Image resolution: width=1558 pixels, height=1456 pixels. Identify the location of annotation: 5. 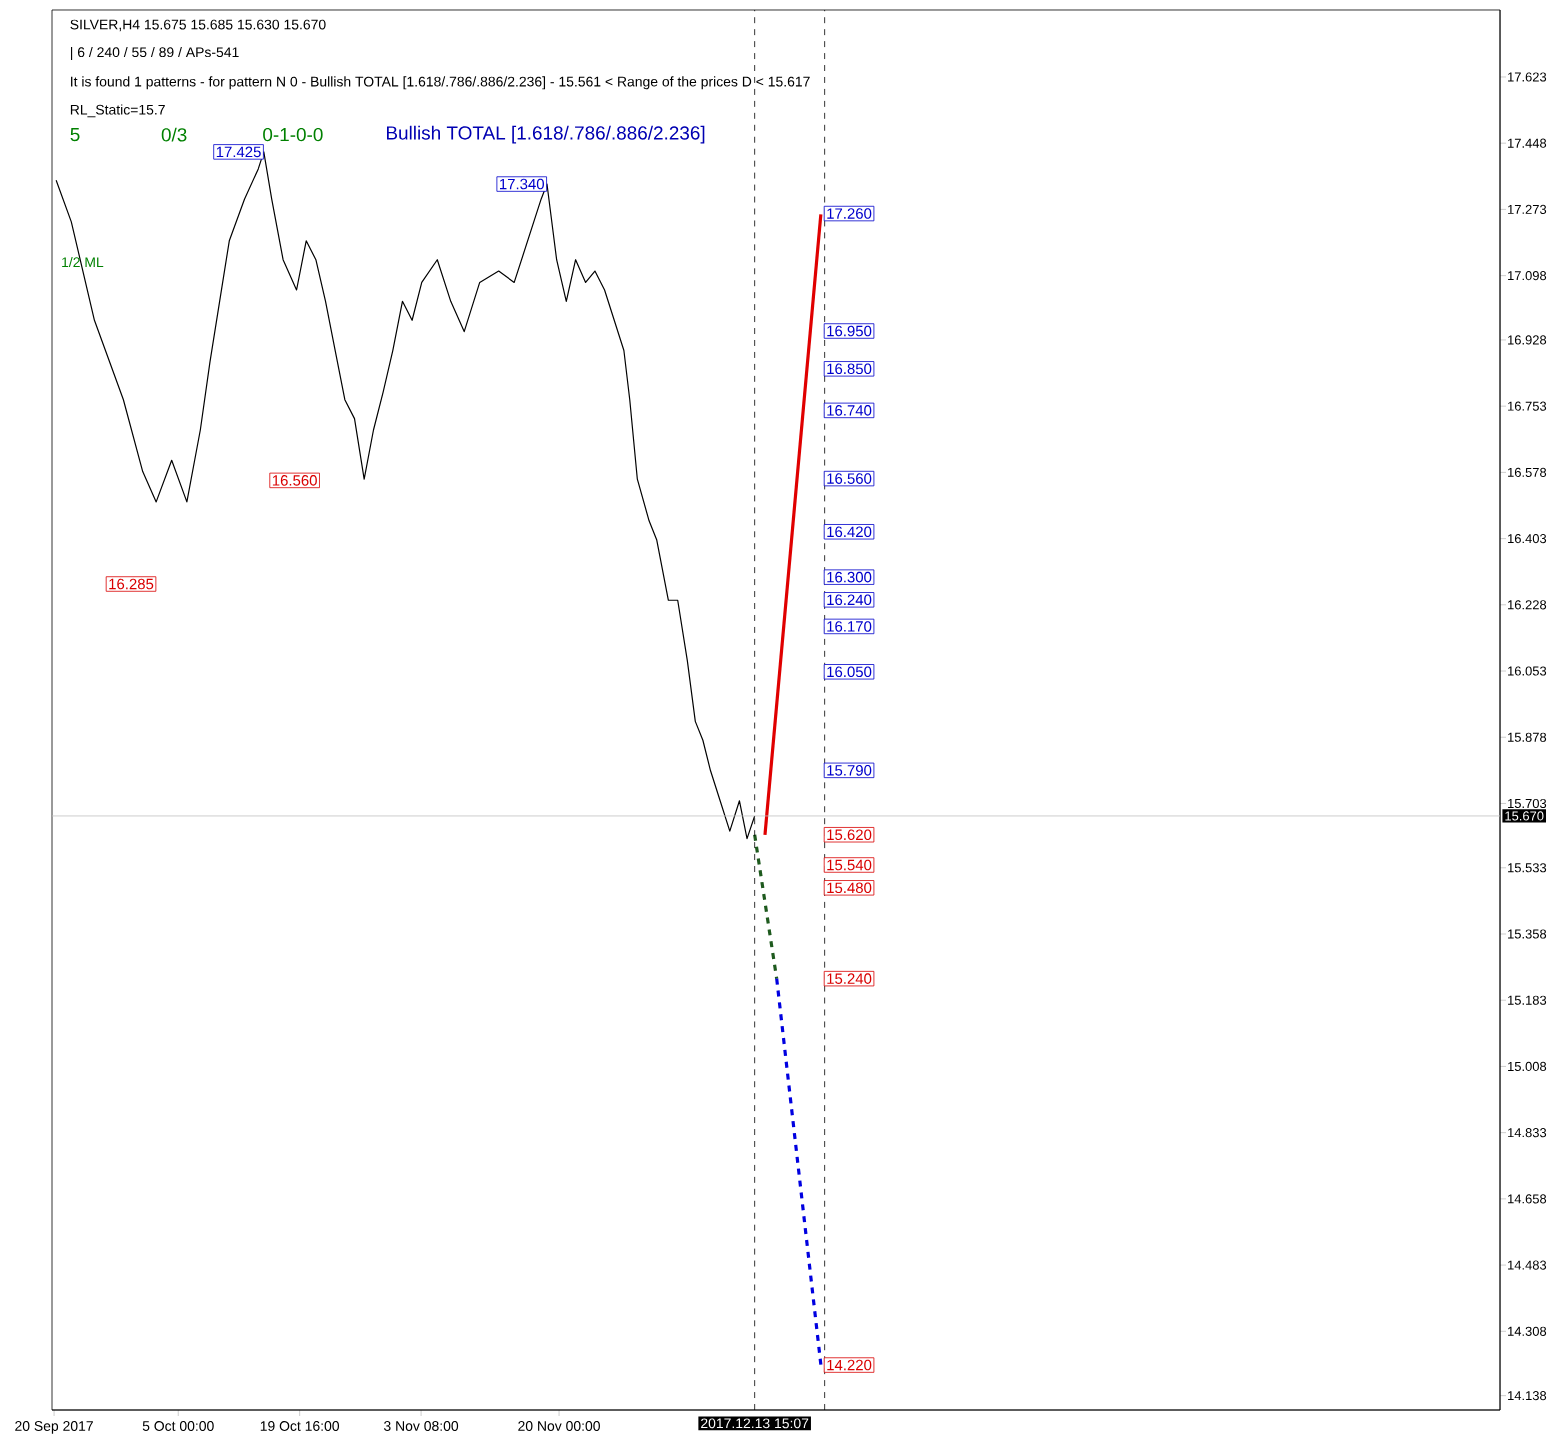
(75, 134).